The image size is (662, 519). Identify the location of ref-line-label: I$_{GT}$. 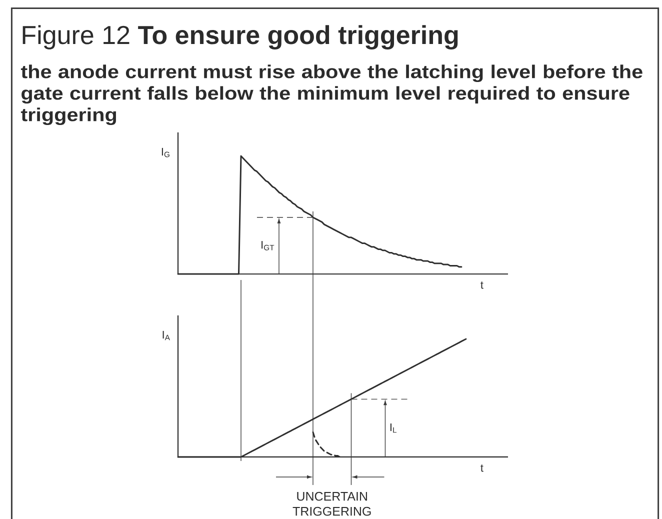
(268, 245).